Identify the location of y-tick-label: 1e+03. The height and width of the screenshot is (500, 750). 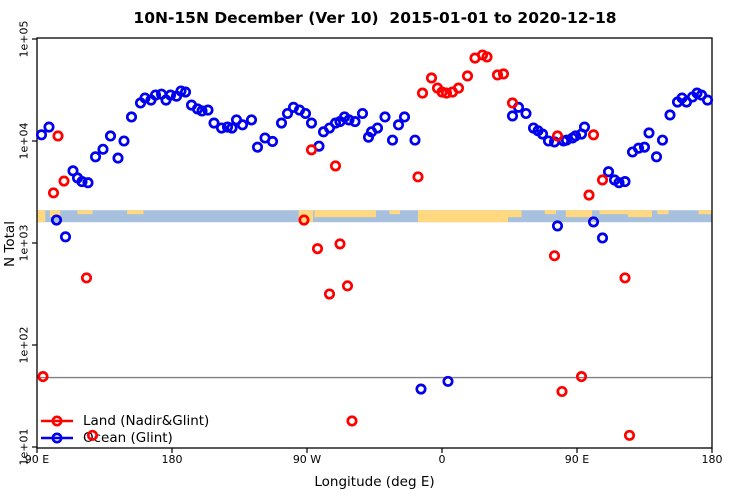
(24, 243).